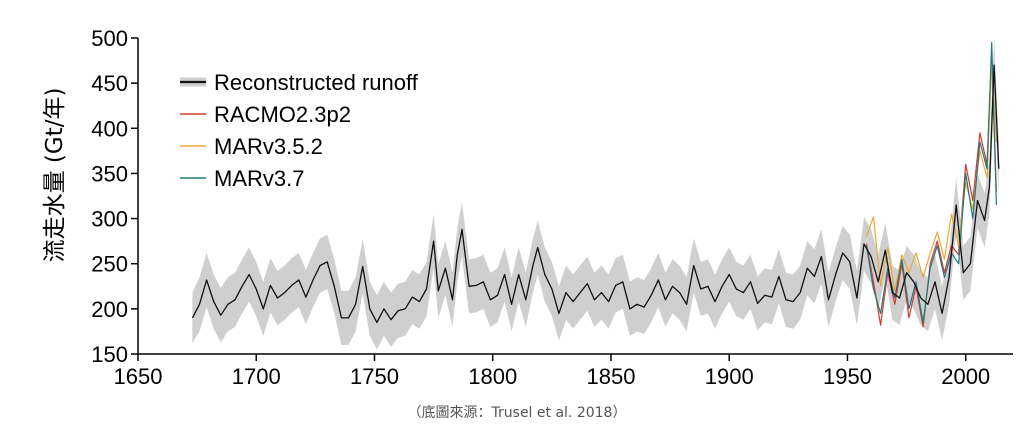 This screenshot has width=1034, height=434. I want to click on image-credit: （底圖來源：Trusel et al. 2018）, so click(517, 413).